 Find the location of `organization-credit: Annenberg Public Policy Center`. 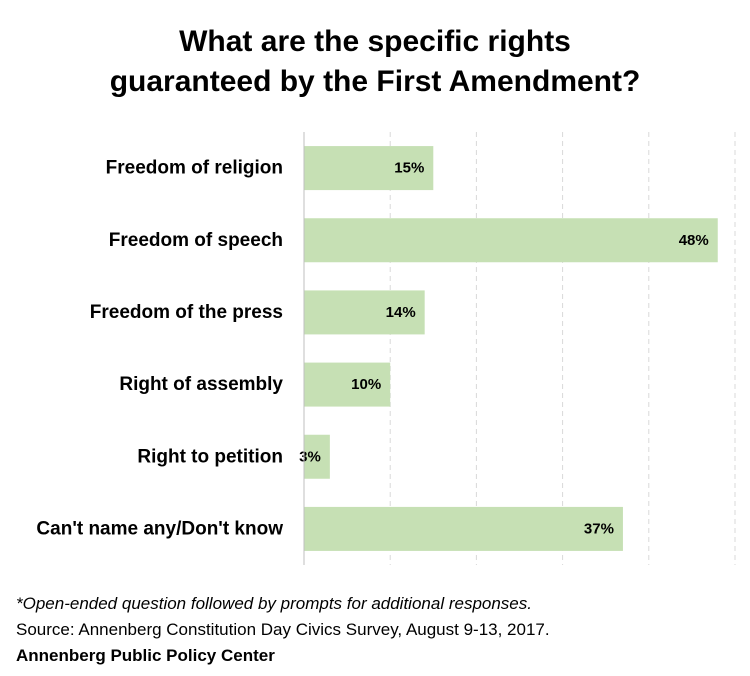

organization-credit: Annenberg Public Policy Center is located at coordinates (145, 655).